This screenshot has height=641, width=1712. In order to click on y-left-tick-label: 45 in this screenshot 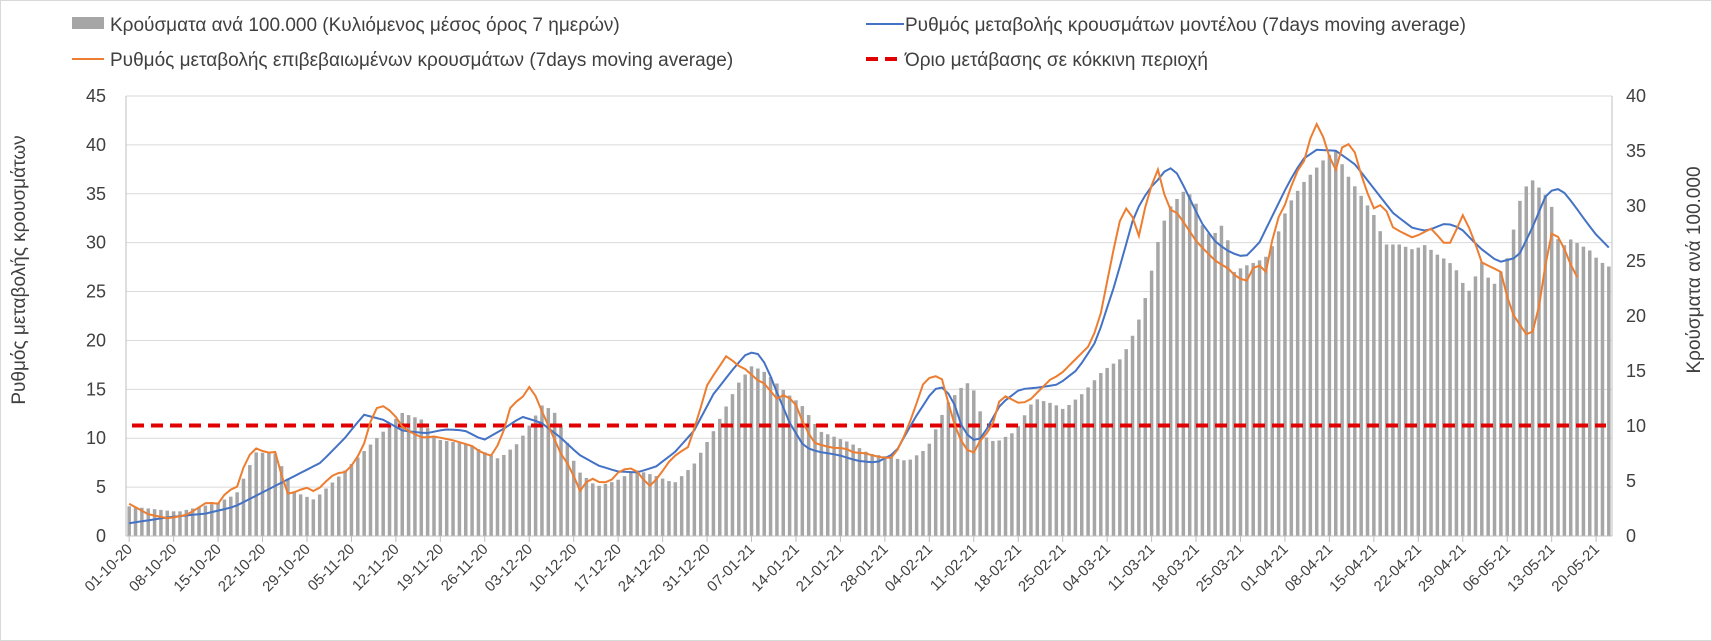, I will do `click(96, 96)`.